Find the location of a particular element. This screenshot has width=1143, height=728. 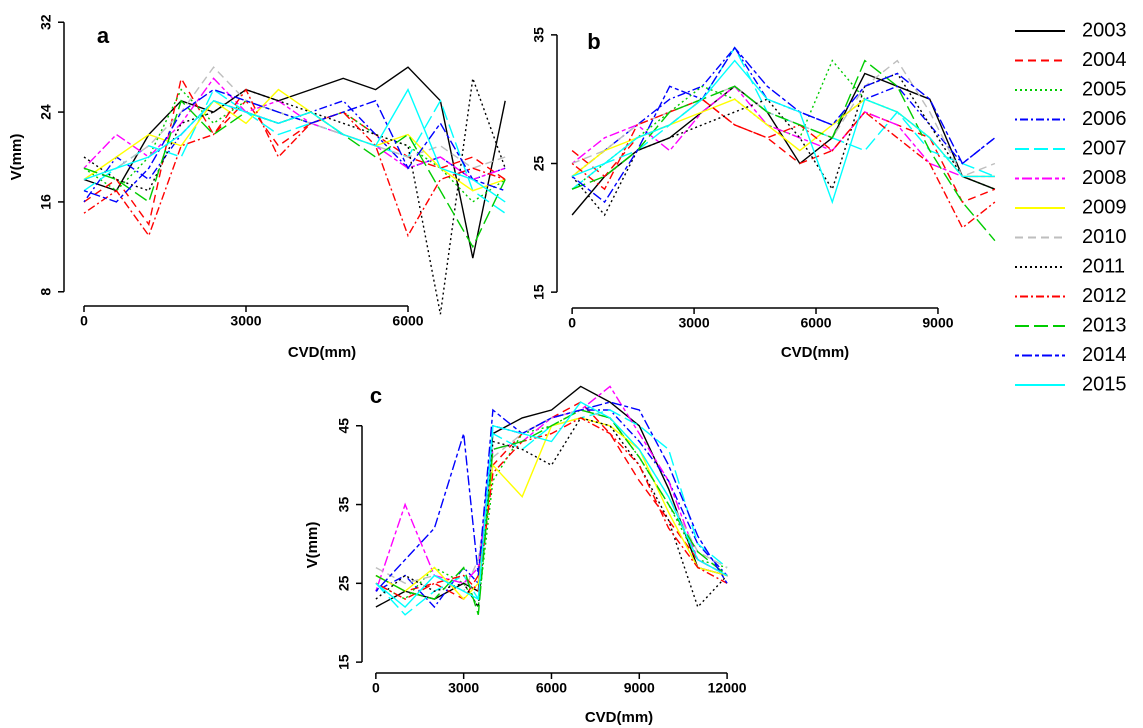

legend-label: 2006 is located at coordinates (1104, 119).